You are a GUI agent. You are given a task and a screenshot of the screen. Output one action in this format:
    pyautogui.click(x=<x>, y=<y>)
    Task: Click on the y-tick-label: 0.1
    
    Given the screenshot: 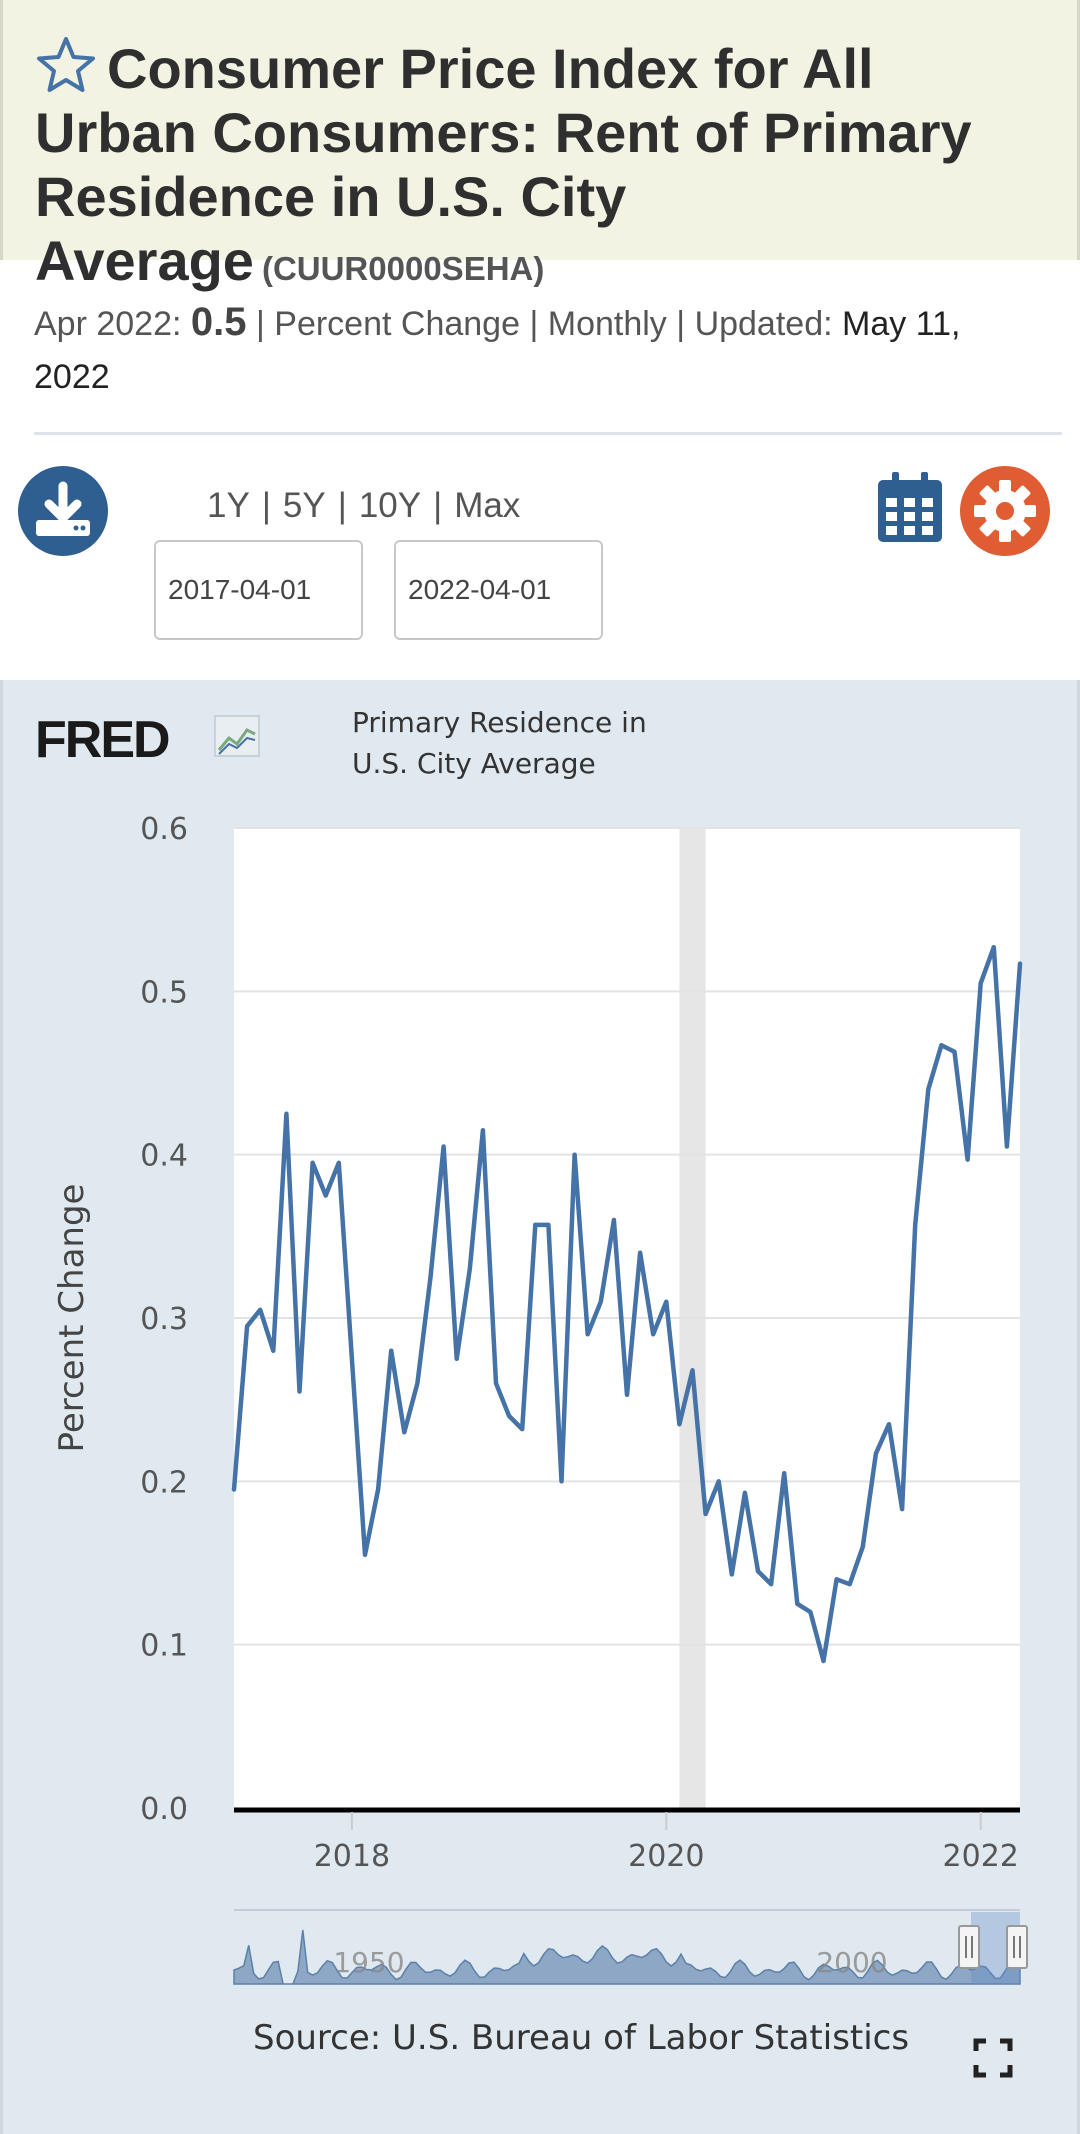 What is the action you would take?
    pyautogui.click(x=164, y=1646)
    